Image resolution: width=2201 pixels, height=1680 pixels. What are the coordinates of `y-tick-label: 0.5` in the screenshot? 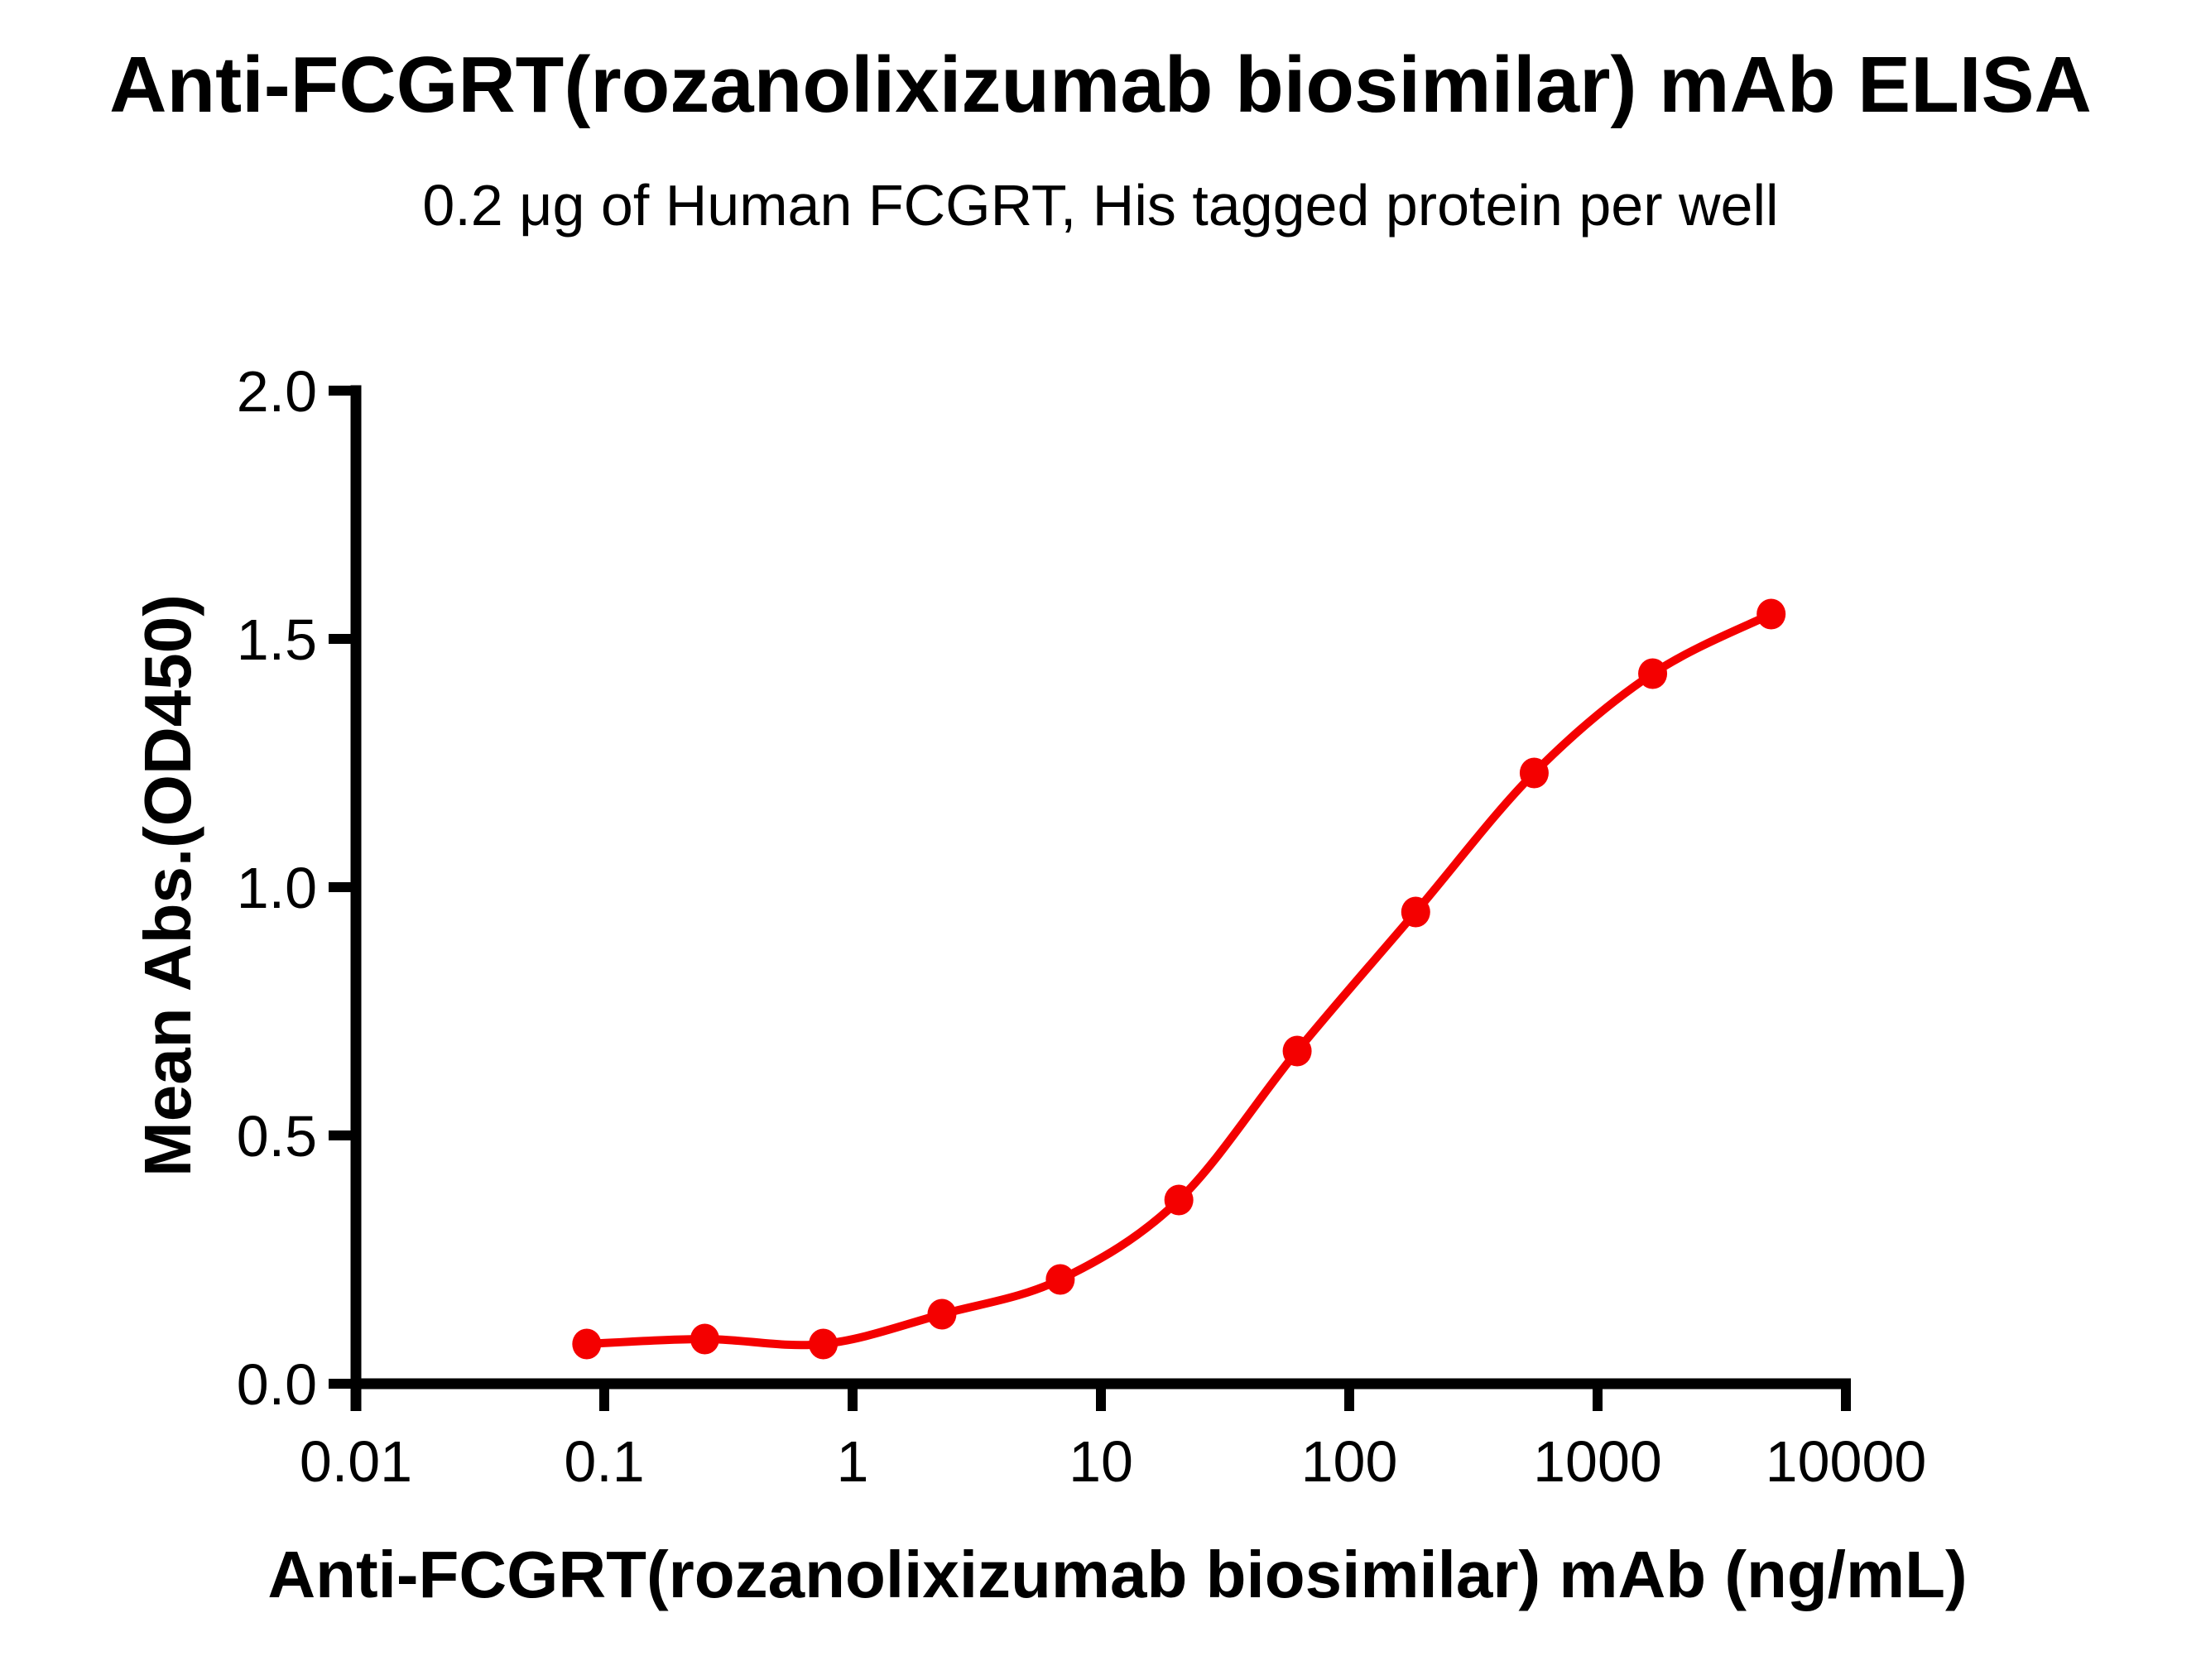 It's located at (277, 1136).